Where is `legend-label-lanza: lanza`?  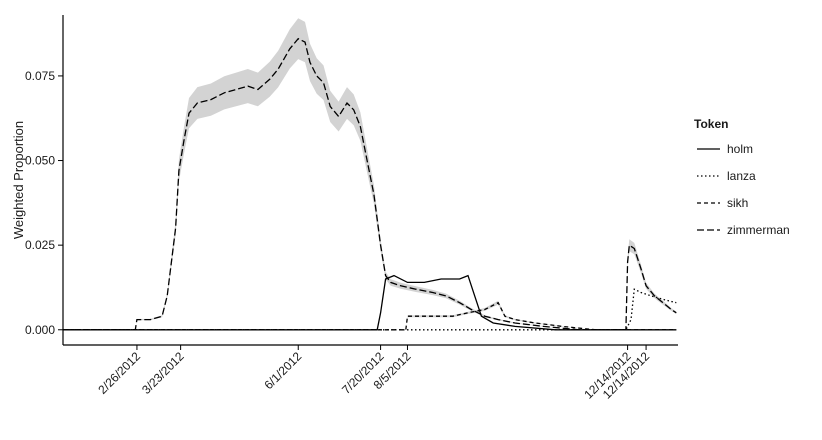 legend-label-lanza: lanza is located at coordinates (741, 176).